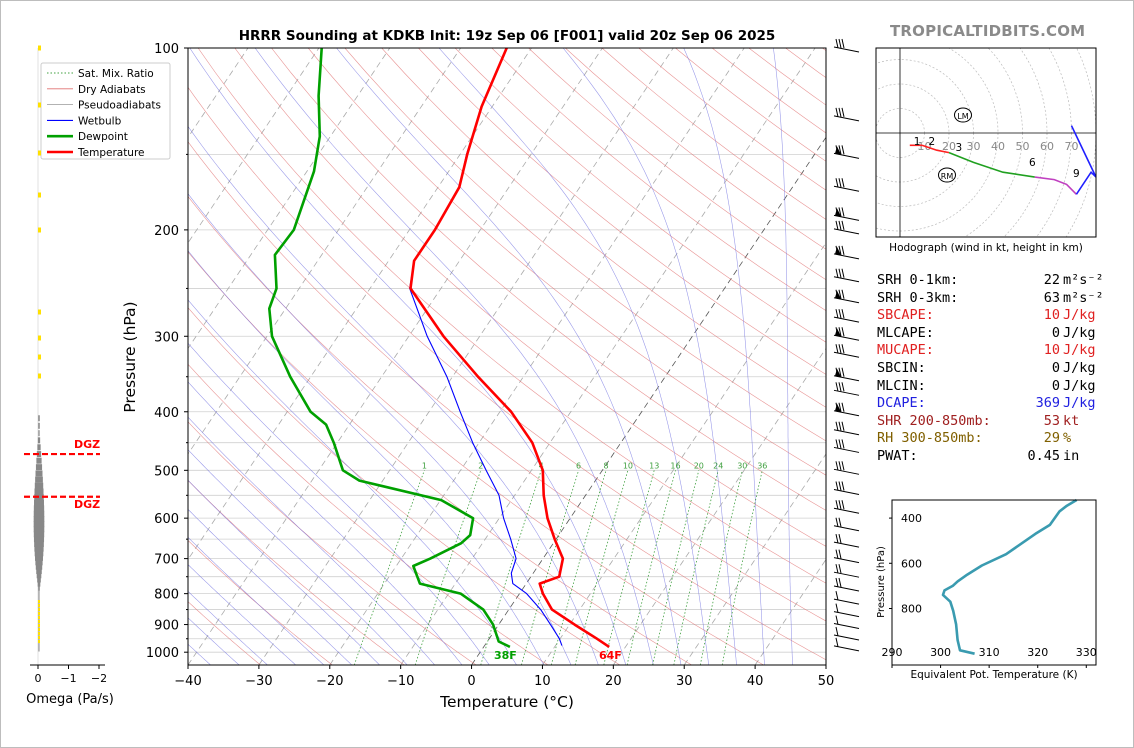 The width and height of the screenshot is (1134, 748). Describe the element at coordinates (718, 465) in the screenshot. I see `mixing-ratio-label: 24` at that location.